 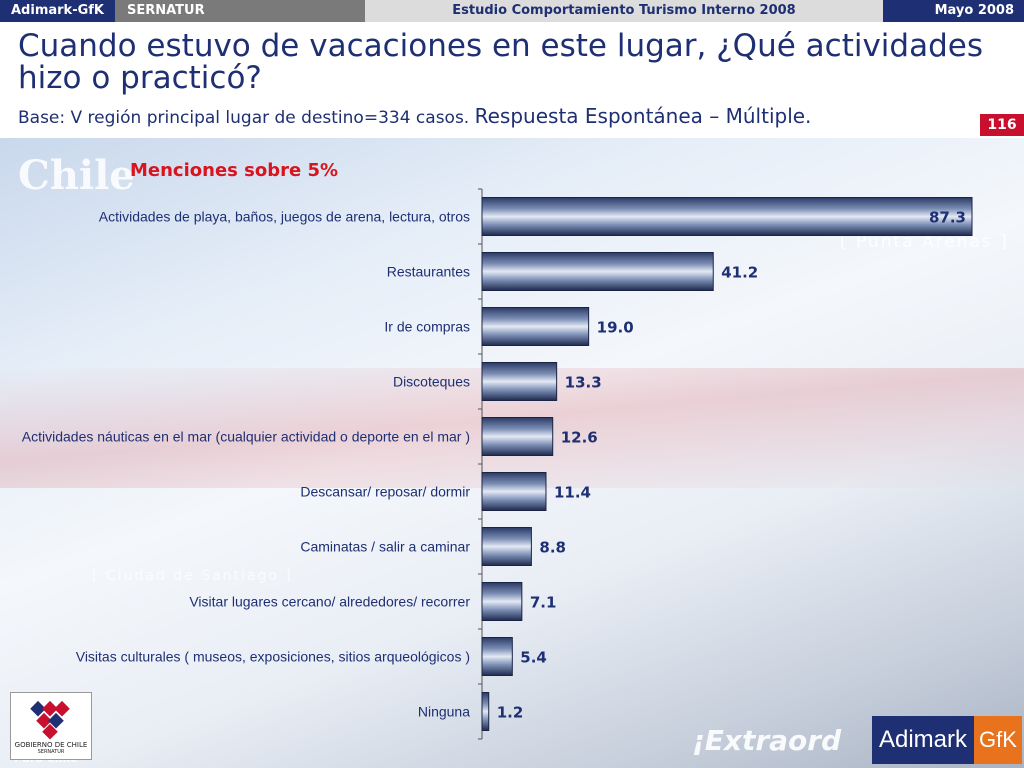 What do you see at coordinates (579, 438) in the screenshot?
I see `value-label: 12.6` at bounding box center [579, 438].